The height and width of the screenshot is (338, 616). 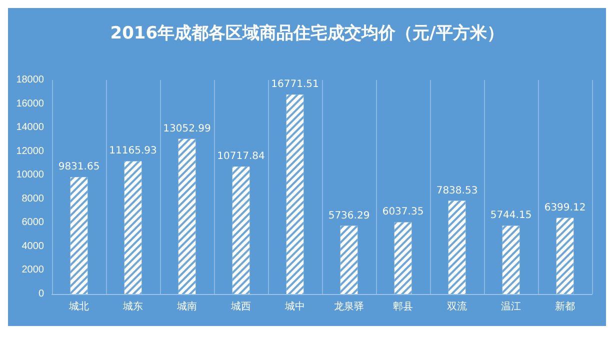 What do you see at coordinates (457, 306) in the screenshot?
I see `x-tick-label: 双流` at bounding box center [457, 306].